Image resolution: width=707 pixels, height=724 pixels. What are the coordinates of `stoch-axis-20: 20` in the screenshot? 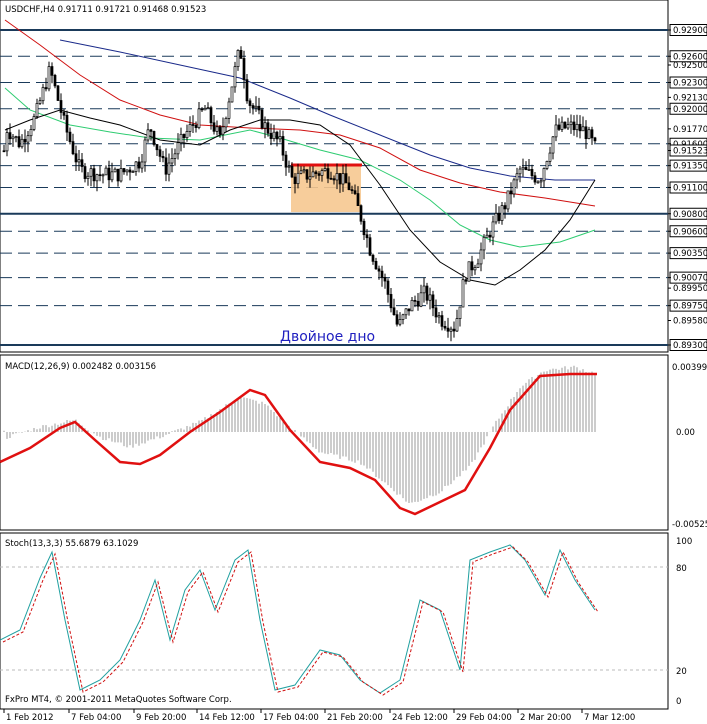 It's located at (681, 672).